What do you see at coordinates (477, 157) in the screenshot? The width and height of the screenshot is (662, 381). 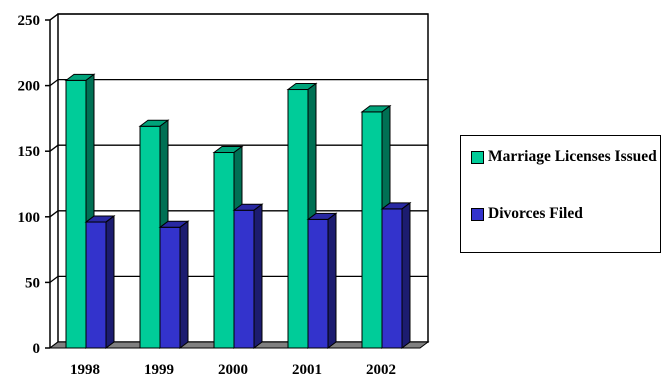 I see `legend-swatch-marriage` at bounding box center [477, 157].